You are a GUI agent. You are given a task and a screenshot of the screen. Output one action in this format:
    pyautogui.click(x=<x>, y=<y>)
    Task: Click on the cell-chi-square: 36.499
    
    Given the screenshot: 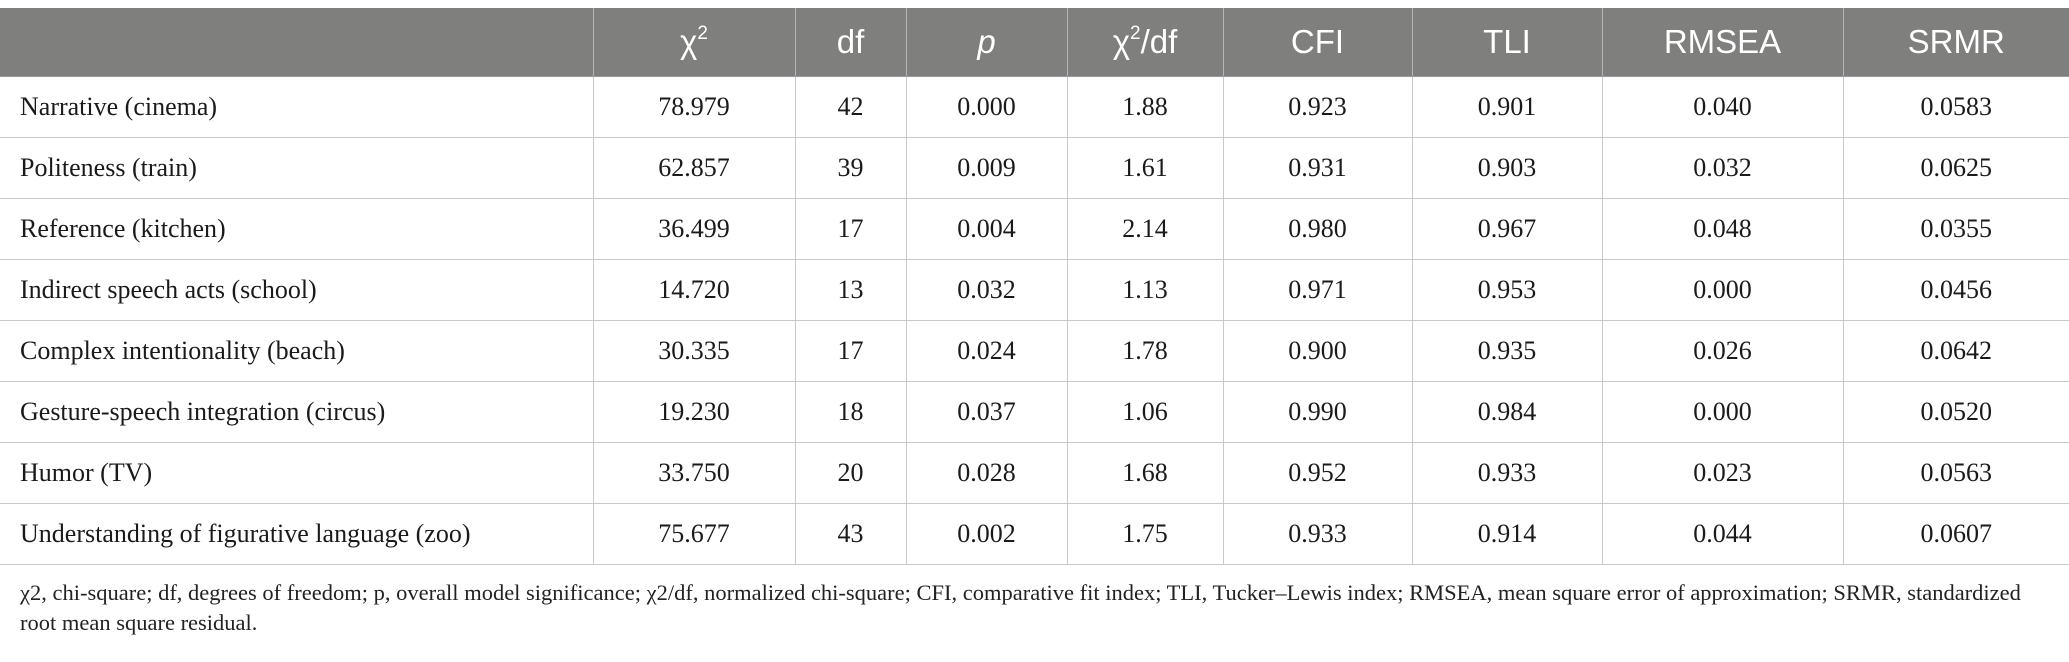 What is the action you would take?
    pyautogui.click(x=694, y=229)
    